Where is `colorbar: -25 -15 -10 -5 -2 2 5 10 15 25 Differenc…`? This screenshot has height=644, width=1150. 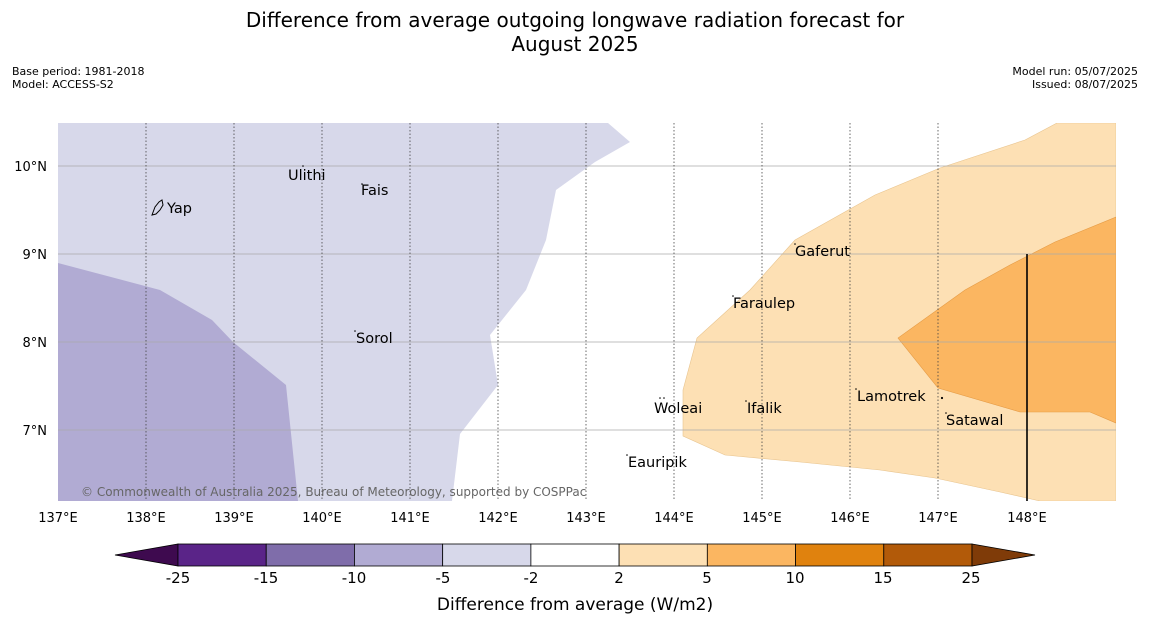 colorbar: -25 -15 -10 -5 -2 2 5 10 15 25 Differenc… is located at coordinates (575, 579).